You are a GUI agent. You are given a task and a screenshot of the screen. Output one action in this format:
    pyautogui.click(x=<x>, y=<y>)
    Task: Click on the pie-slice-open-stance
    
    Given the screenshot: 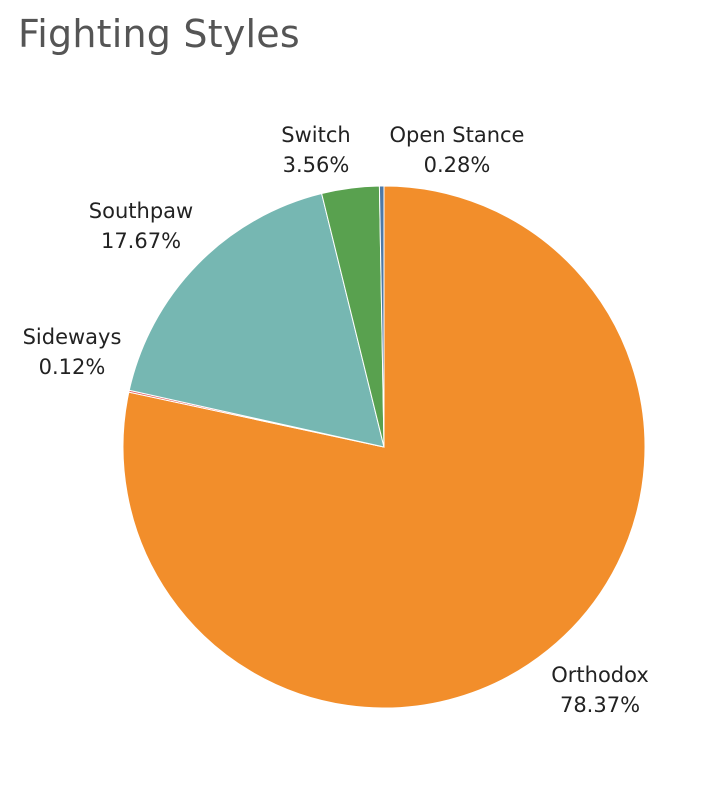 What is the action you would take?
    pyautogui.click(x=381, y=316)
    